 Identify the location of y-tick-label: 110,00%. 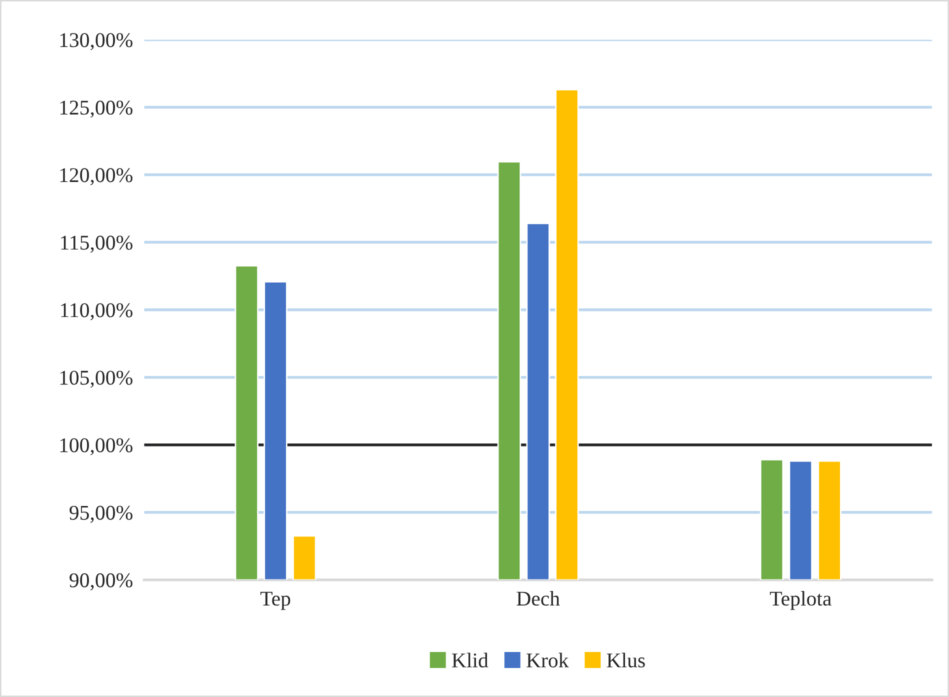
(96, 311).